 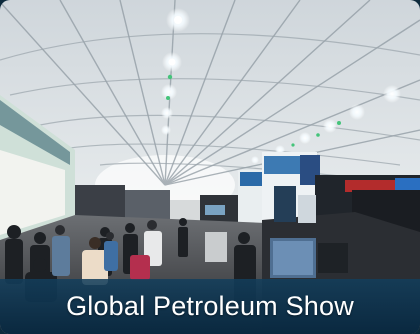 I want to click on caption-title: Global Petroleum Show, so click(x=210, y=306).